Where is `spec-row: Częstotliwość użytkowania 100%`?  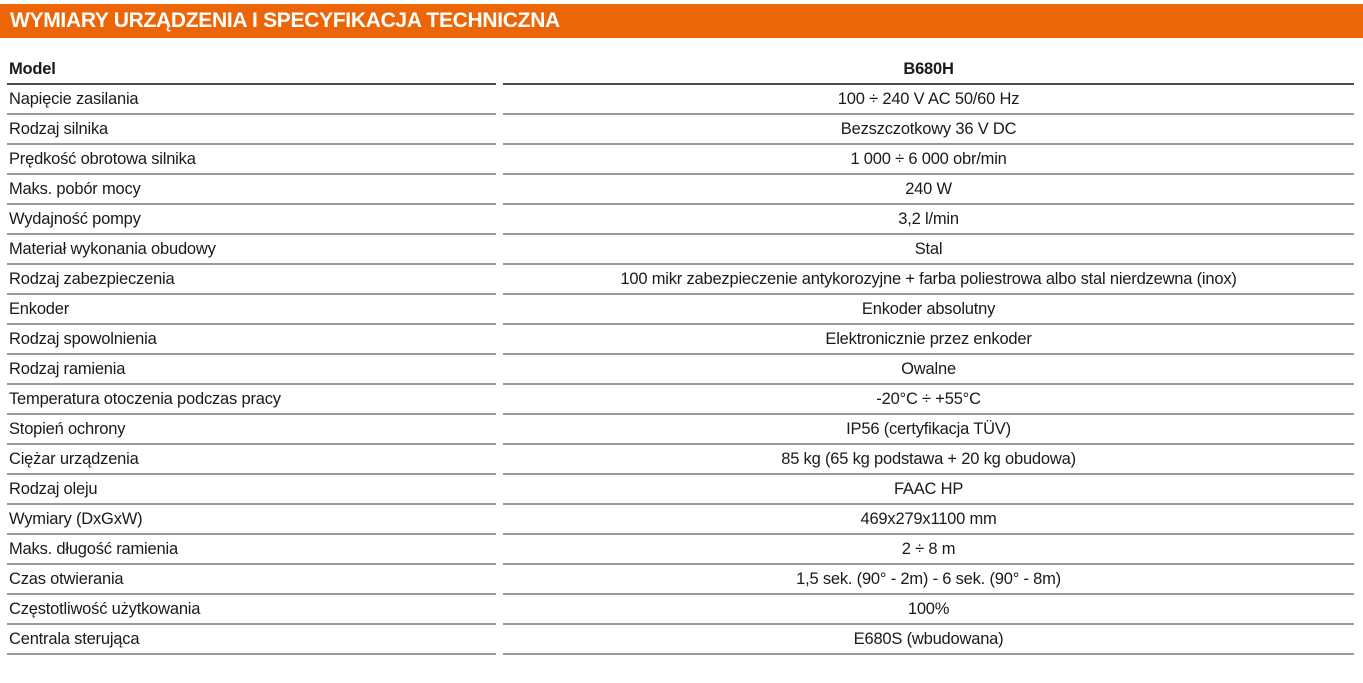 spec-row: Częstotliwość użytkowania 100% is located at coordinates (680, 610).